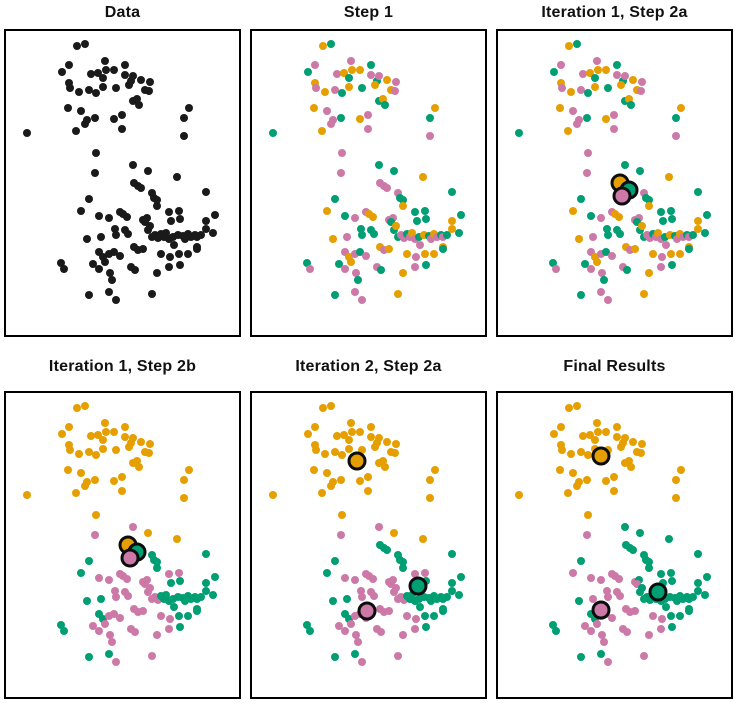 Image resolution: width=735 pixels, height=703 pixels. Describe the element at coordinates (614, 183) in the screenshot. I see `scatter-plot-iter1-step2a` at that location.